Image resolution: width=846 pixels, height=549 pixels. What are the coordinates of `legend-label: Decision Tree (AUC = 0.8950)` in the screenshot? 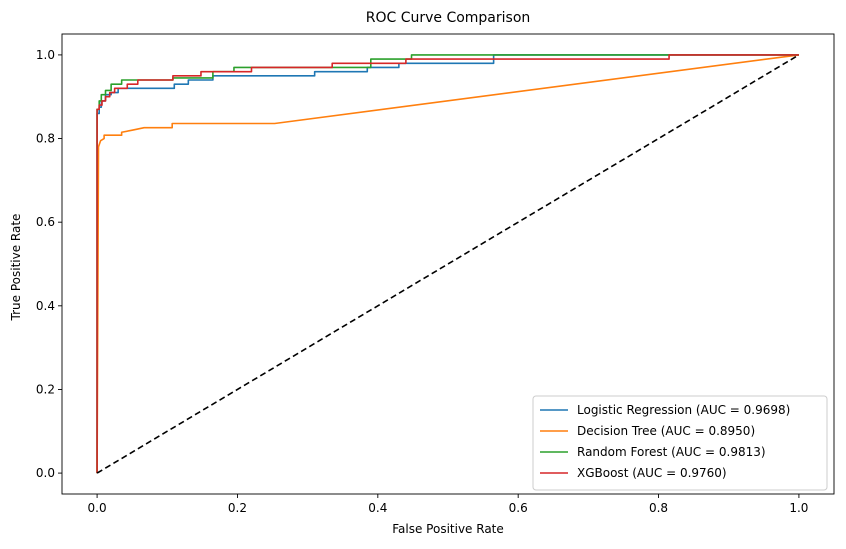 It's located at (666, 431).